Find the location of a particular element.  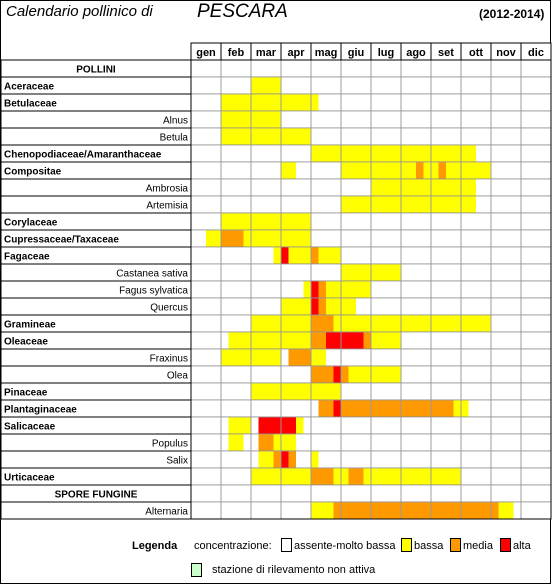

month-label-lug: lug is located at coordinates (386, 53).